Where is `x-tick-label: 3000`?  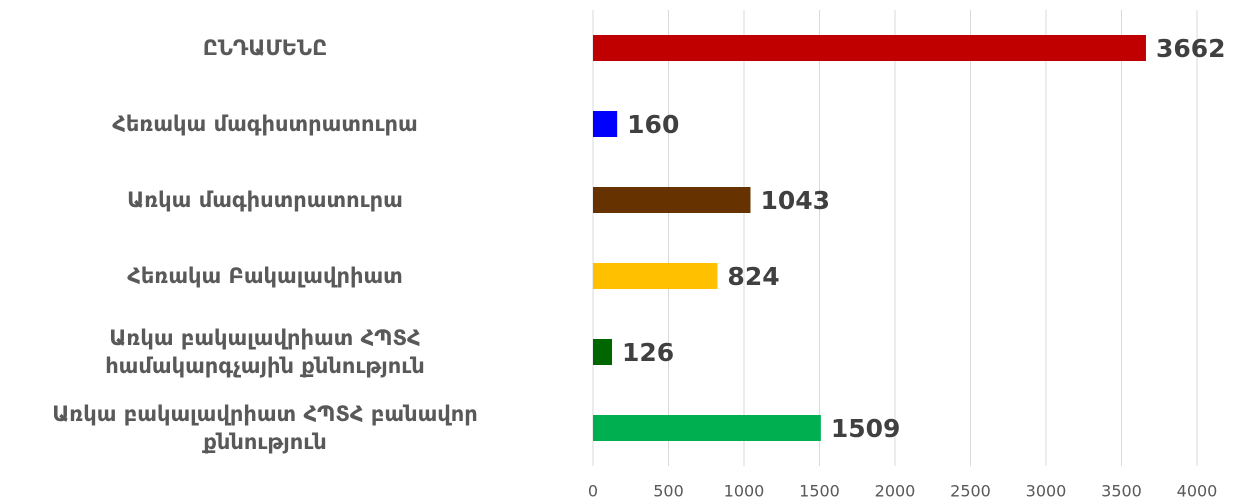
x-tick-label: 3000 is located at coordinates (1046, 491).